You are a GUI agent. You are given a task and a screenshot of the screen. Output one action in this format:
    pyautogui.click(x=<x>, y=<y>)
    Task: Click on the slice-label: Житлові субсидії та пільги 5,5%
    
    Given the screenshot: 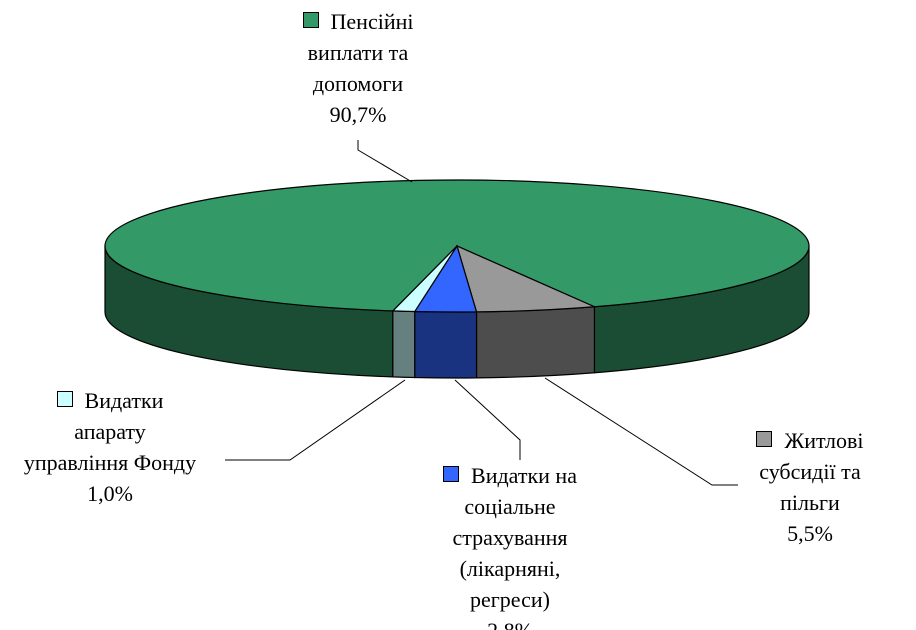 What is the action you would take?
    pyautogui.click(x=810, y=487)
    